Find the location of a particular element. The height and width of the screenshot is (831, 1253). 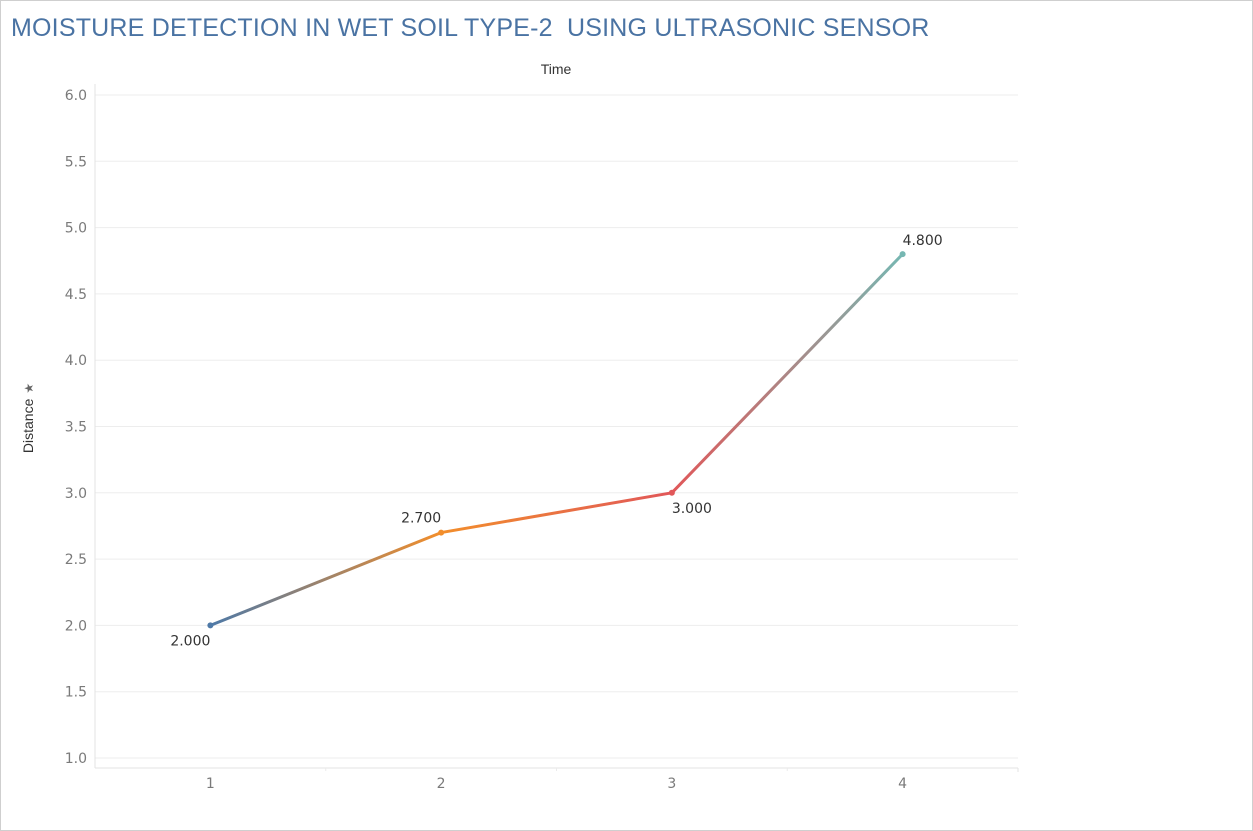

y-tick-label: 6.0 is located at coordinates (76, 96).